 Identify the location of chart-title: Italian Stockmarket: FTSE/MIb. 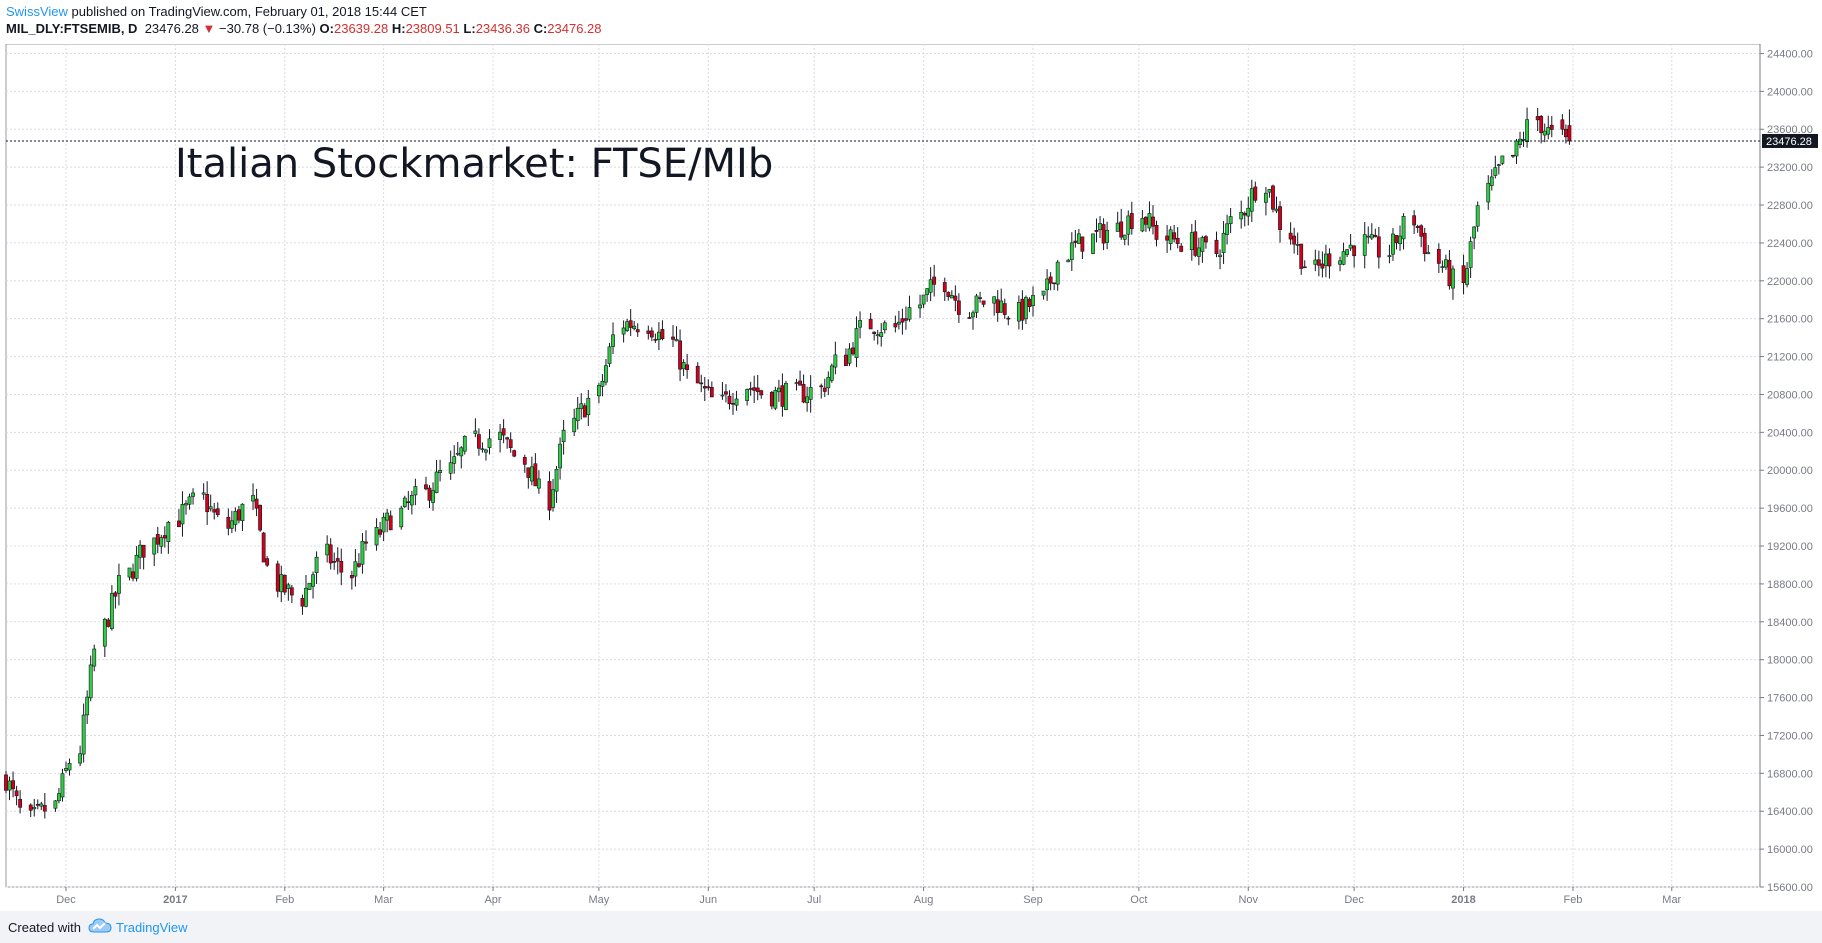
(474, 164).